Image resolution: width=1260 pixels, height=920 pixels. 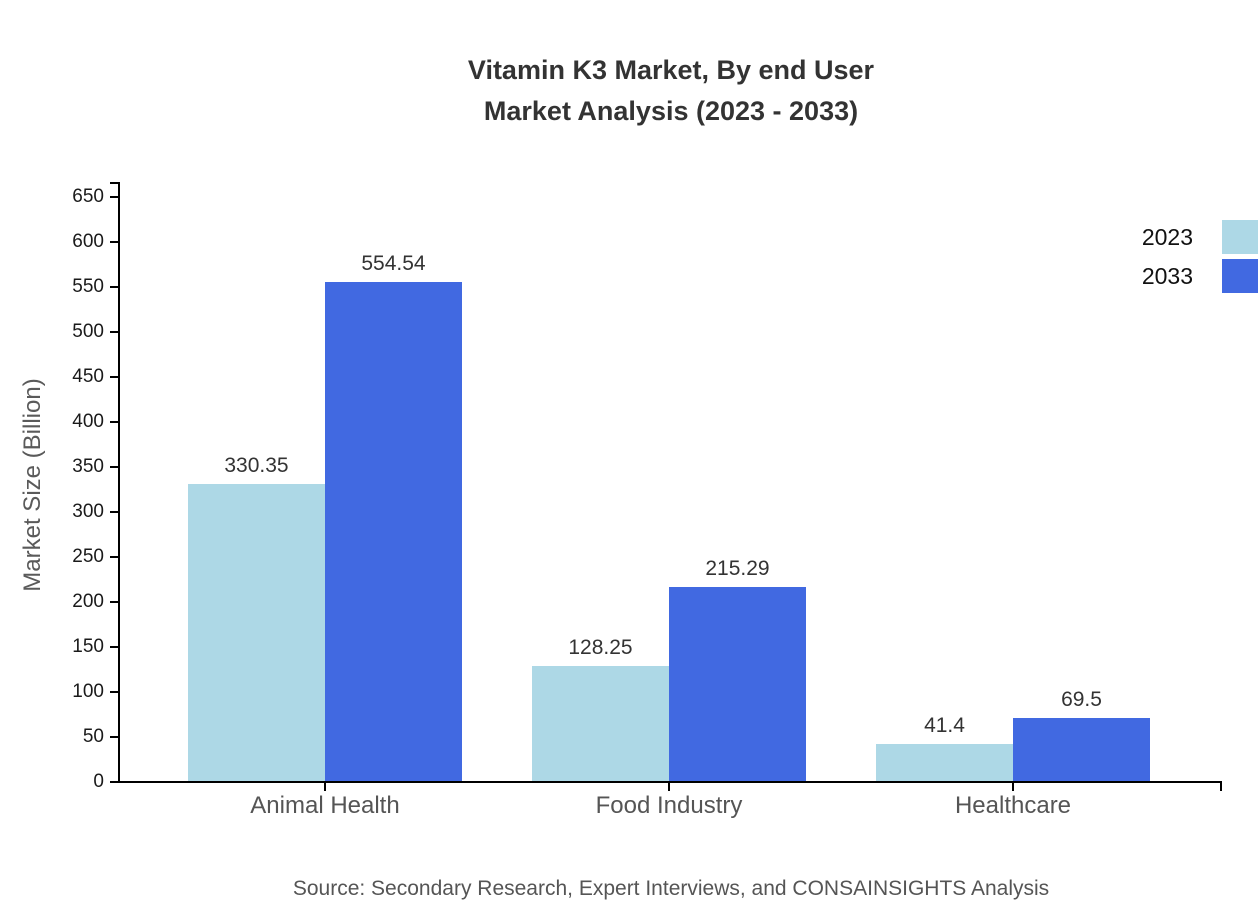 What do you see at coordinates (1221, 787) in the screenshot?
I see `x-axis-end-cap-tick` at bounding box center [1221, 787].